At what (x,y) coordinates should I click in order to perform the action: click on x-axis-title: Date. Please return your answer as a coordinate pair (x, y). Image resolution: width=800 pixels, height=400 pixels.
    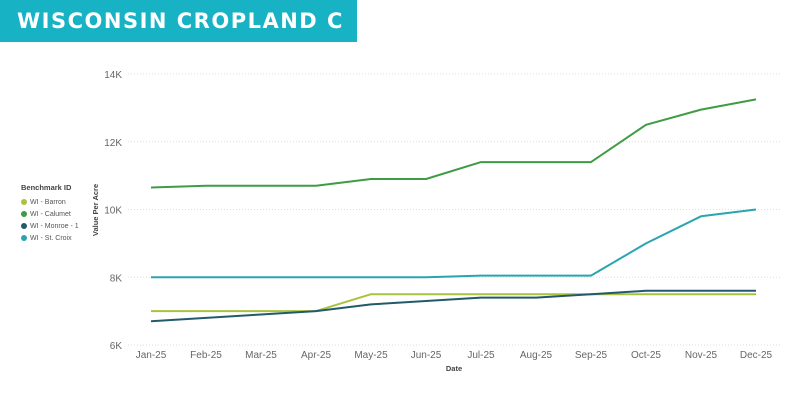
    Looking at the image, I should click on (454, 368).